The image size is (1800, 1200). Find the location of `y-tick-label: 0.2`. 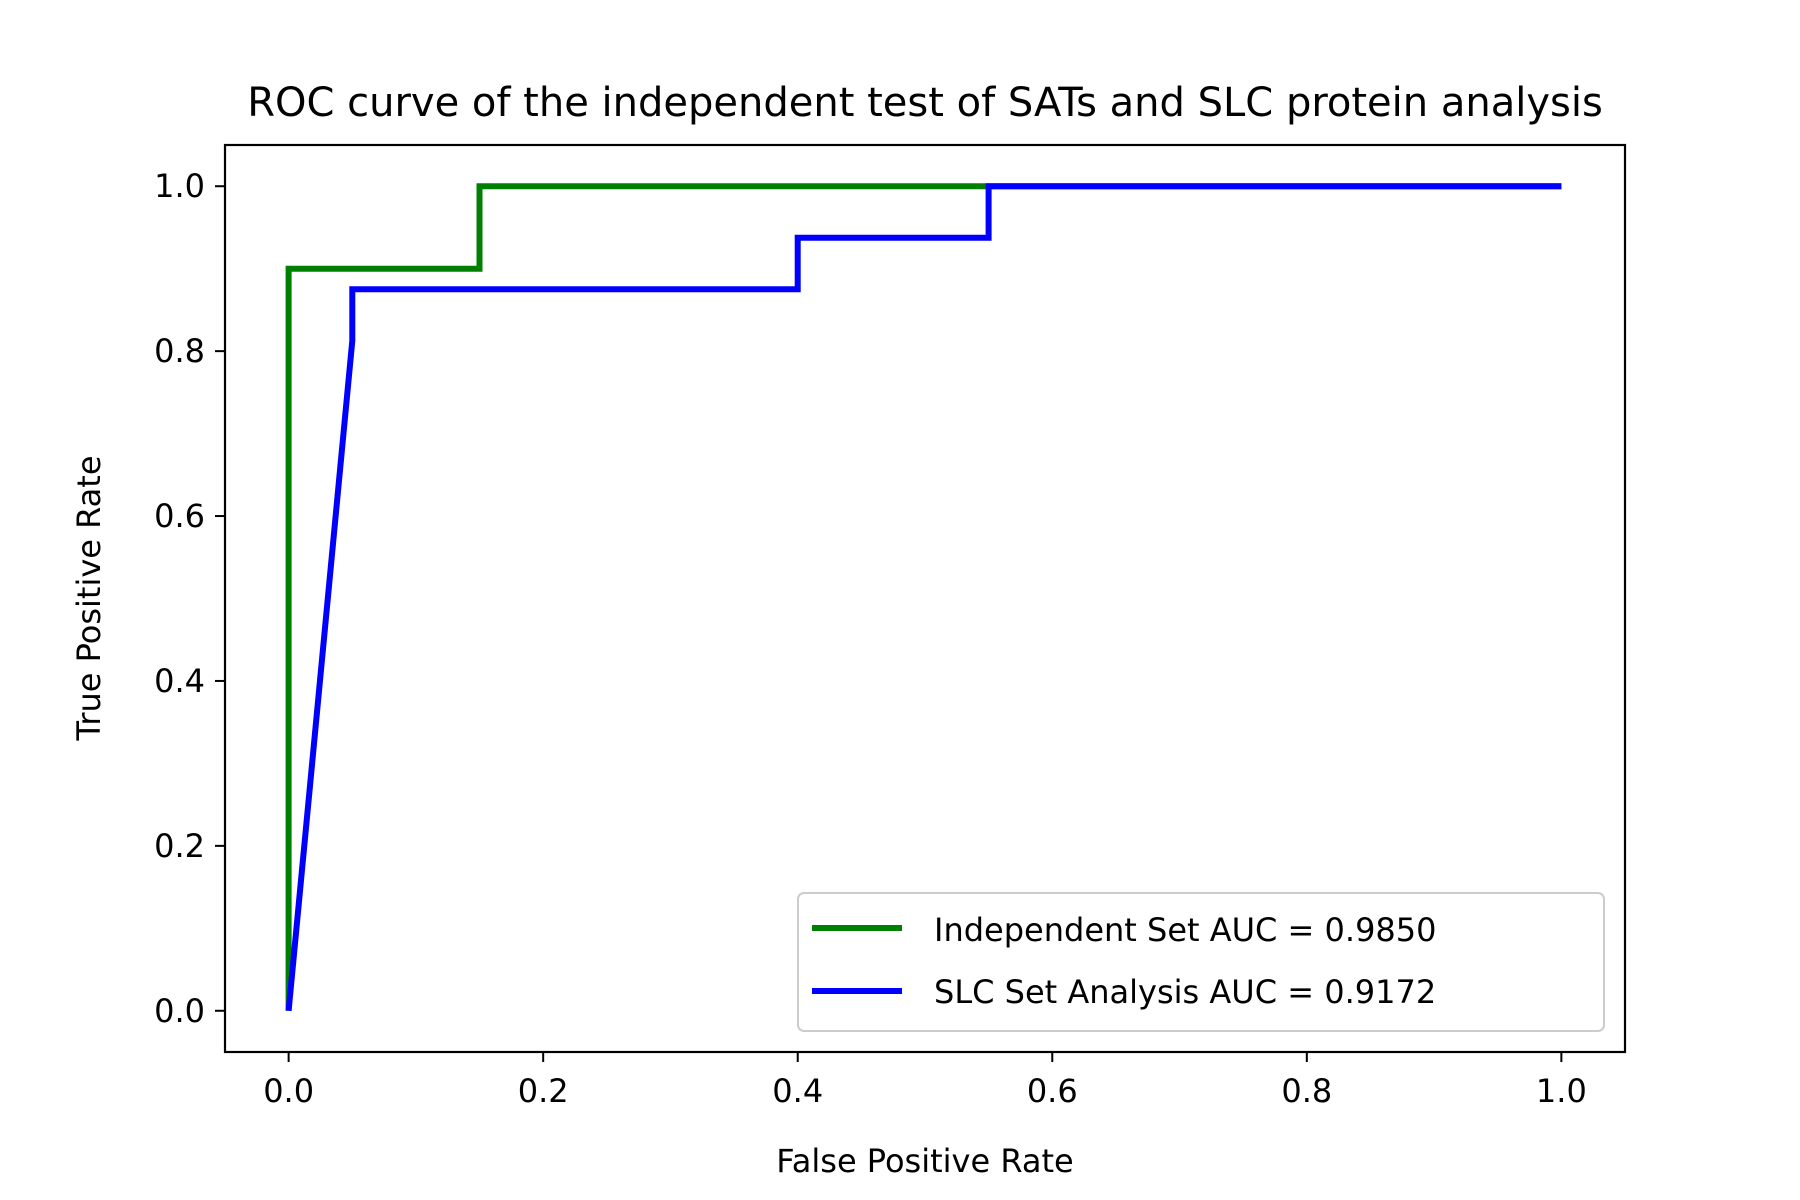

y-tick-label: 0.2 is located at coordinates (179, 846).